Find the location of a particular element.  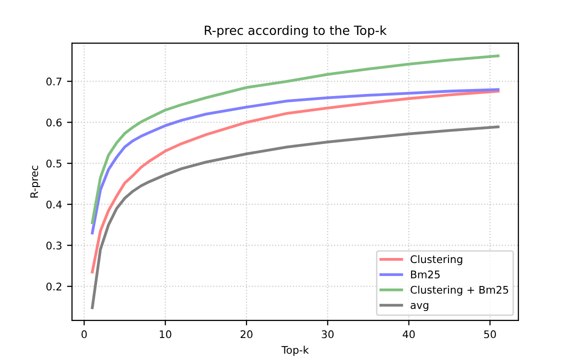

x-tick-label: 0 is located at coordinates (84, 334).